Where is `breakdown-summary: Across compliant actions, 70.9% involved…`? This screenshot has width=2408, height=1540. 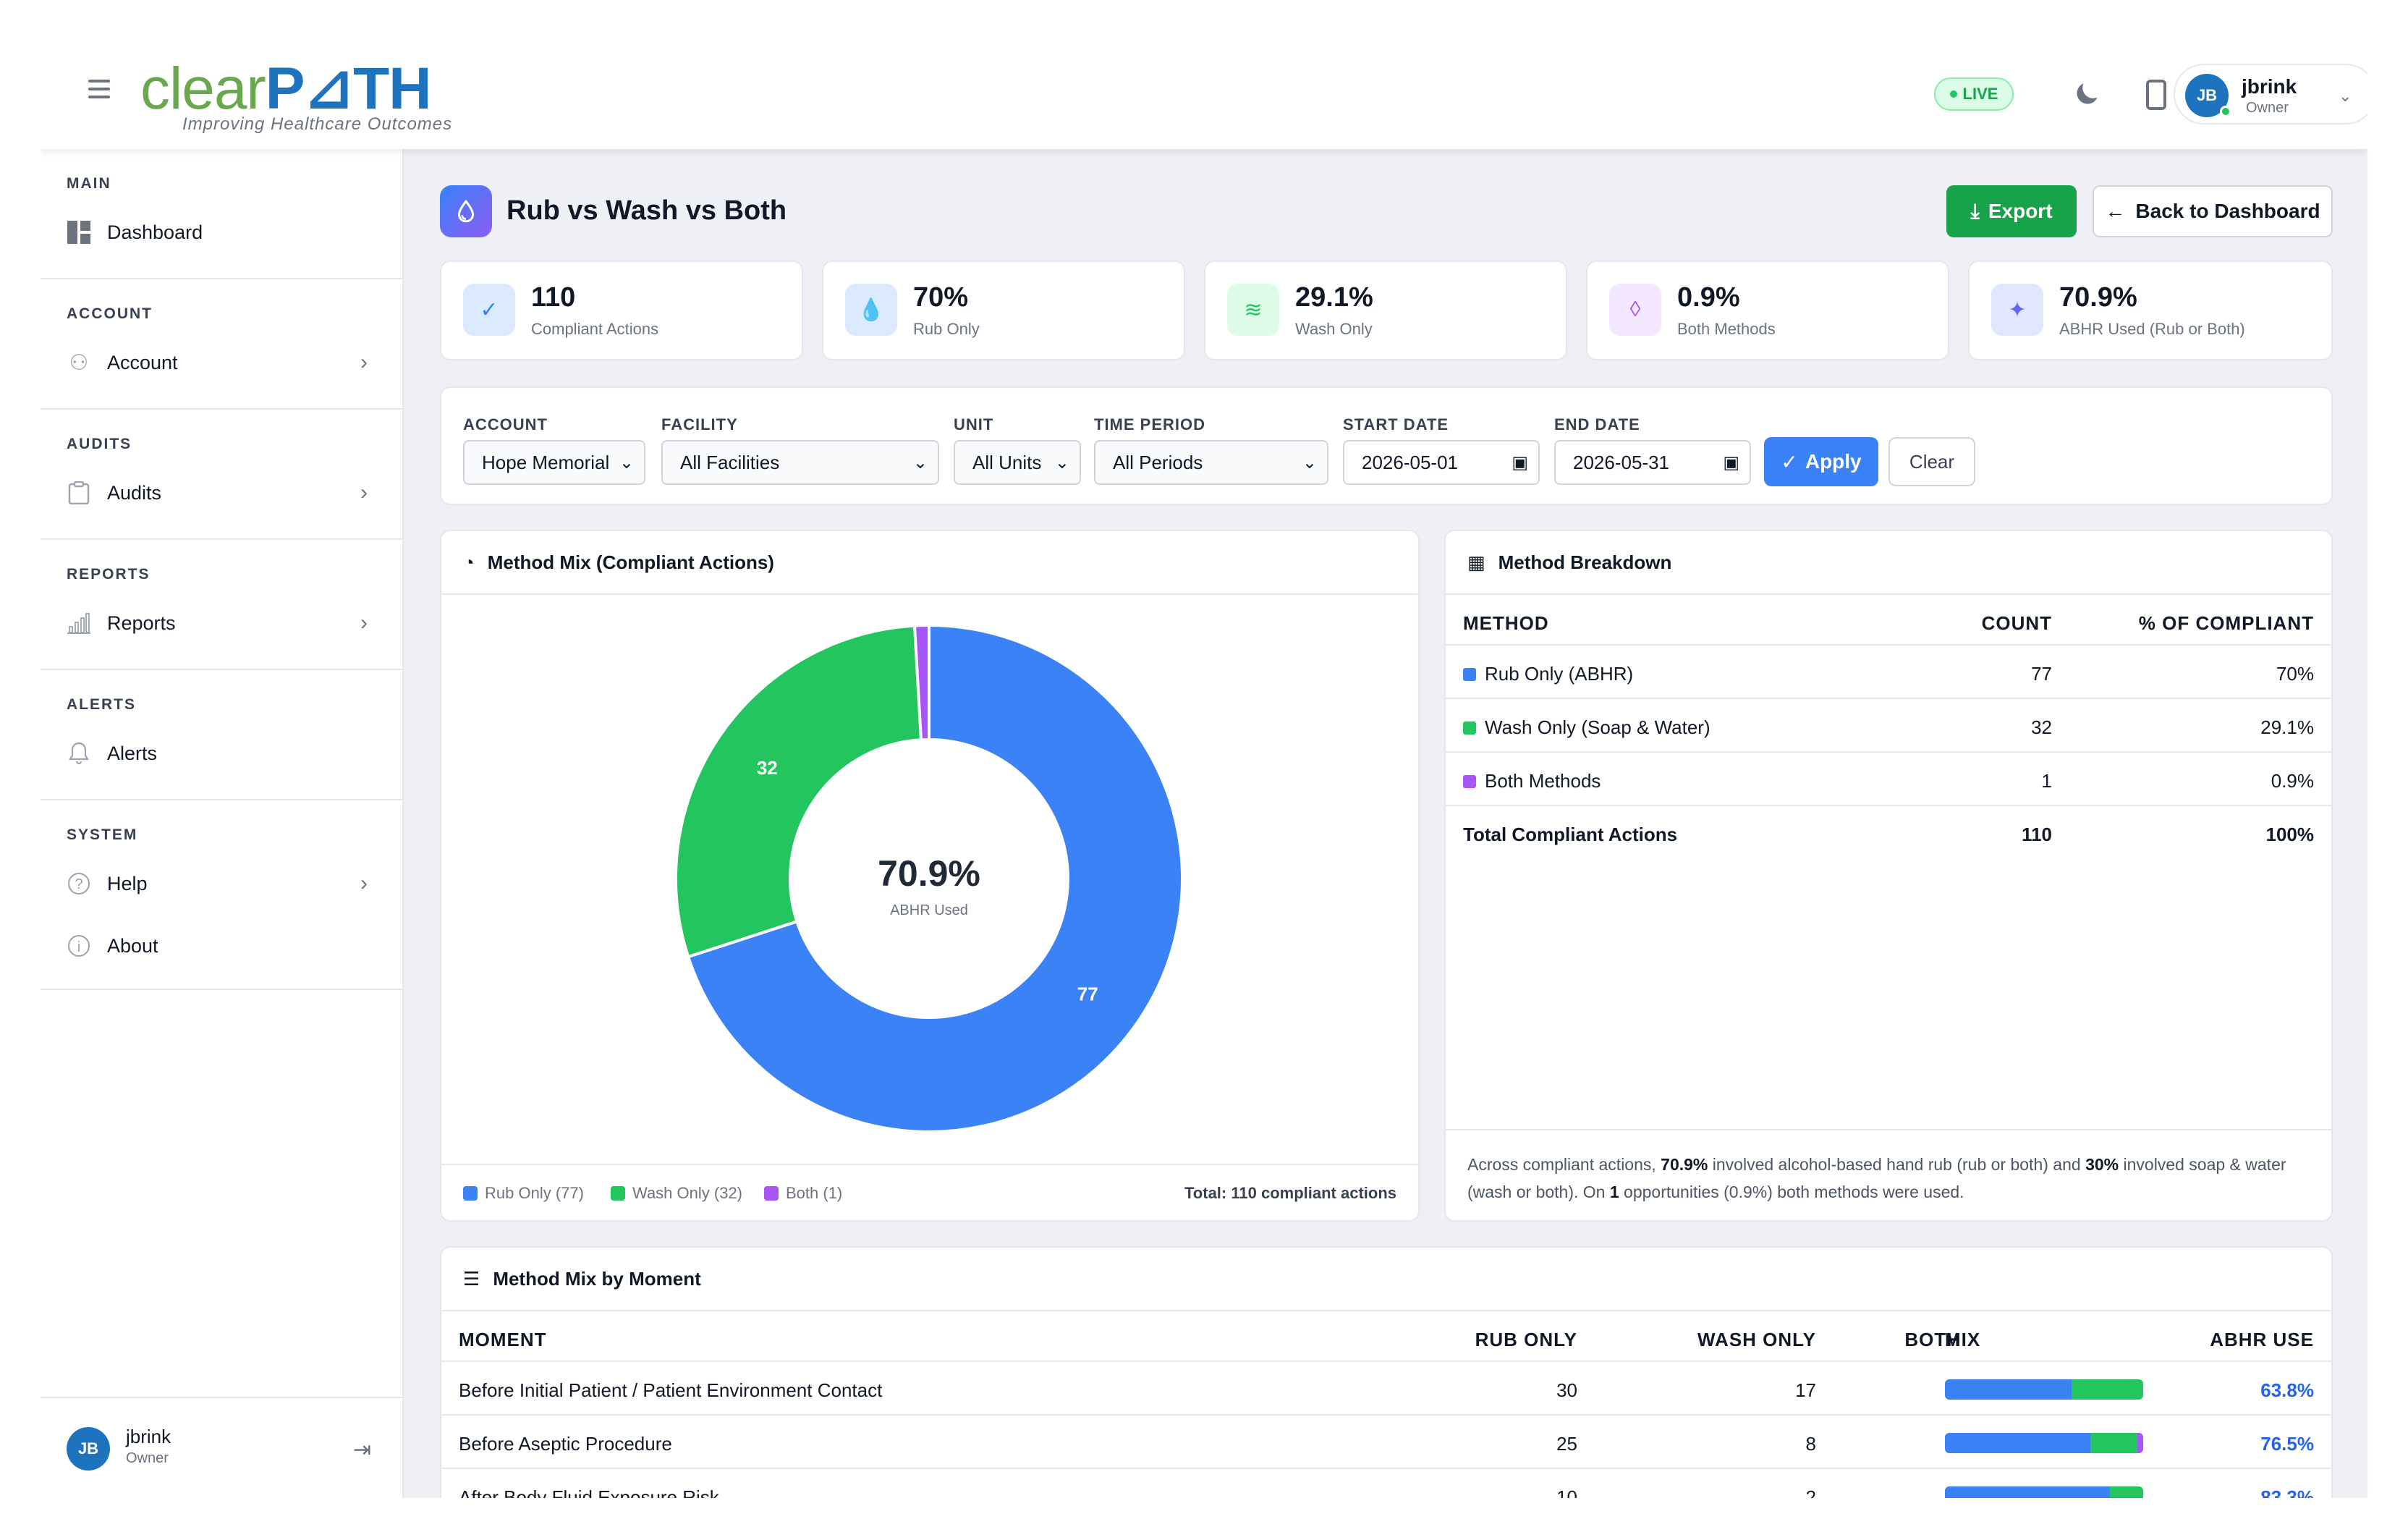
breakdown-summary: Across compliant actions, 70.9% involved… is located at coordinates (1888, 1174).